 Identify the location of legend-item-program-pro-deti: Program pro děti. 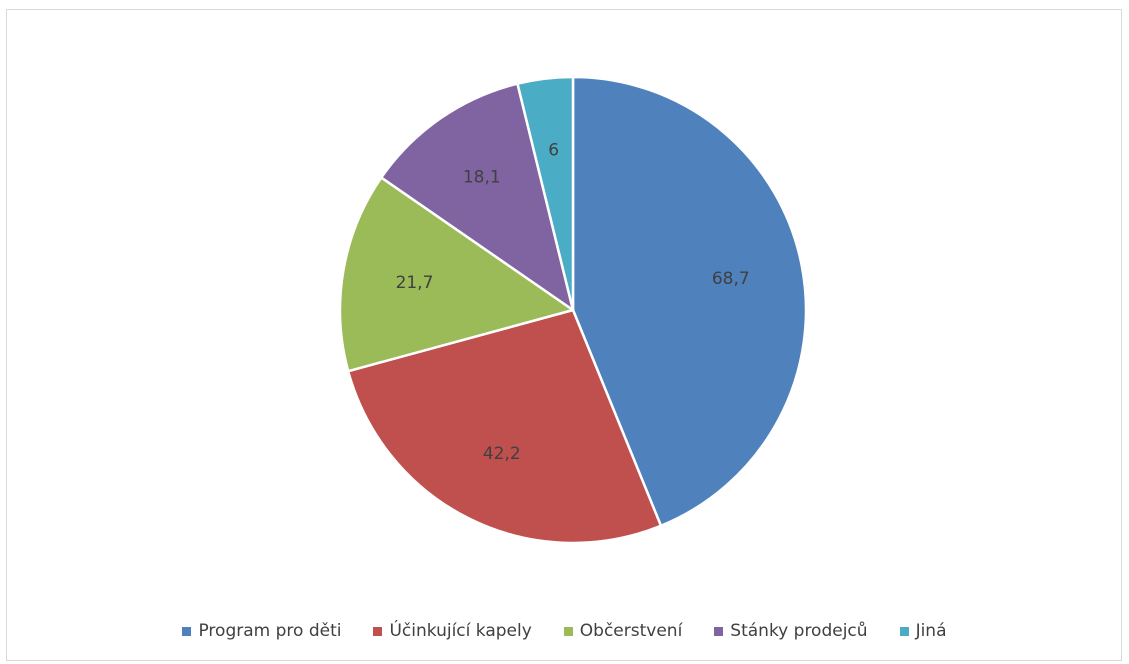
(261, 631).